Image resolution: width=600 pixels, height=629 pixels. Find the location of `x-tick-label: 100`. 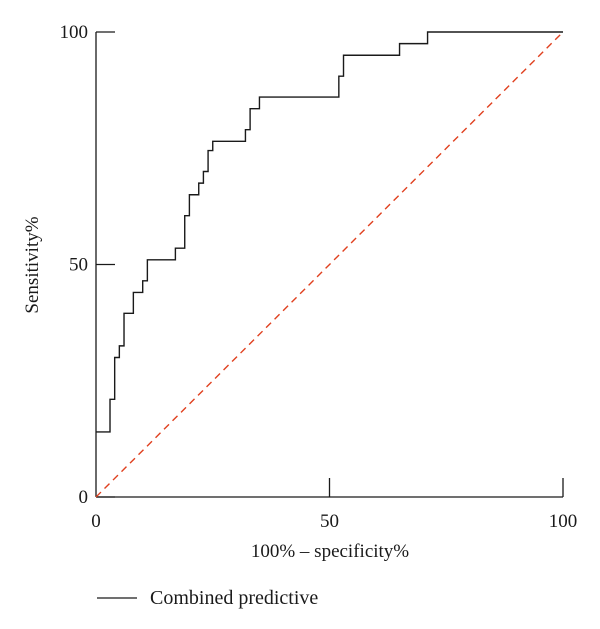

x-tick-label: 100 is located at coordinates (563, 521).